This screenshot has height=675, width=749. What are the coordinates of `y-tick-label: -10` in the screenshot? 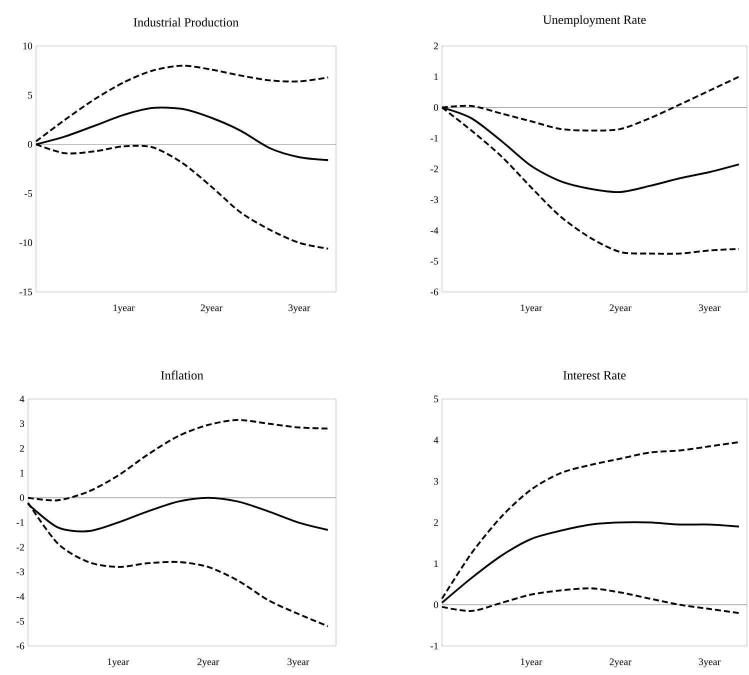 It's located at (26, 242).